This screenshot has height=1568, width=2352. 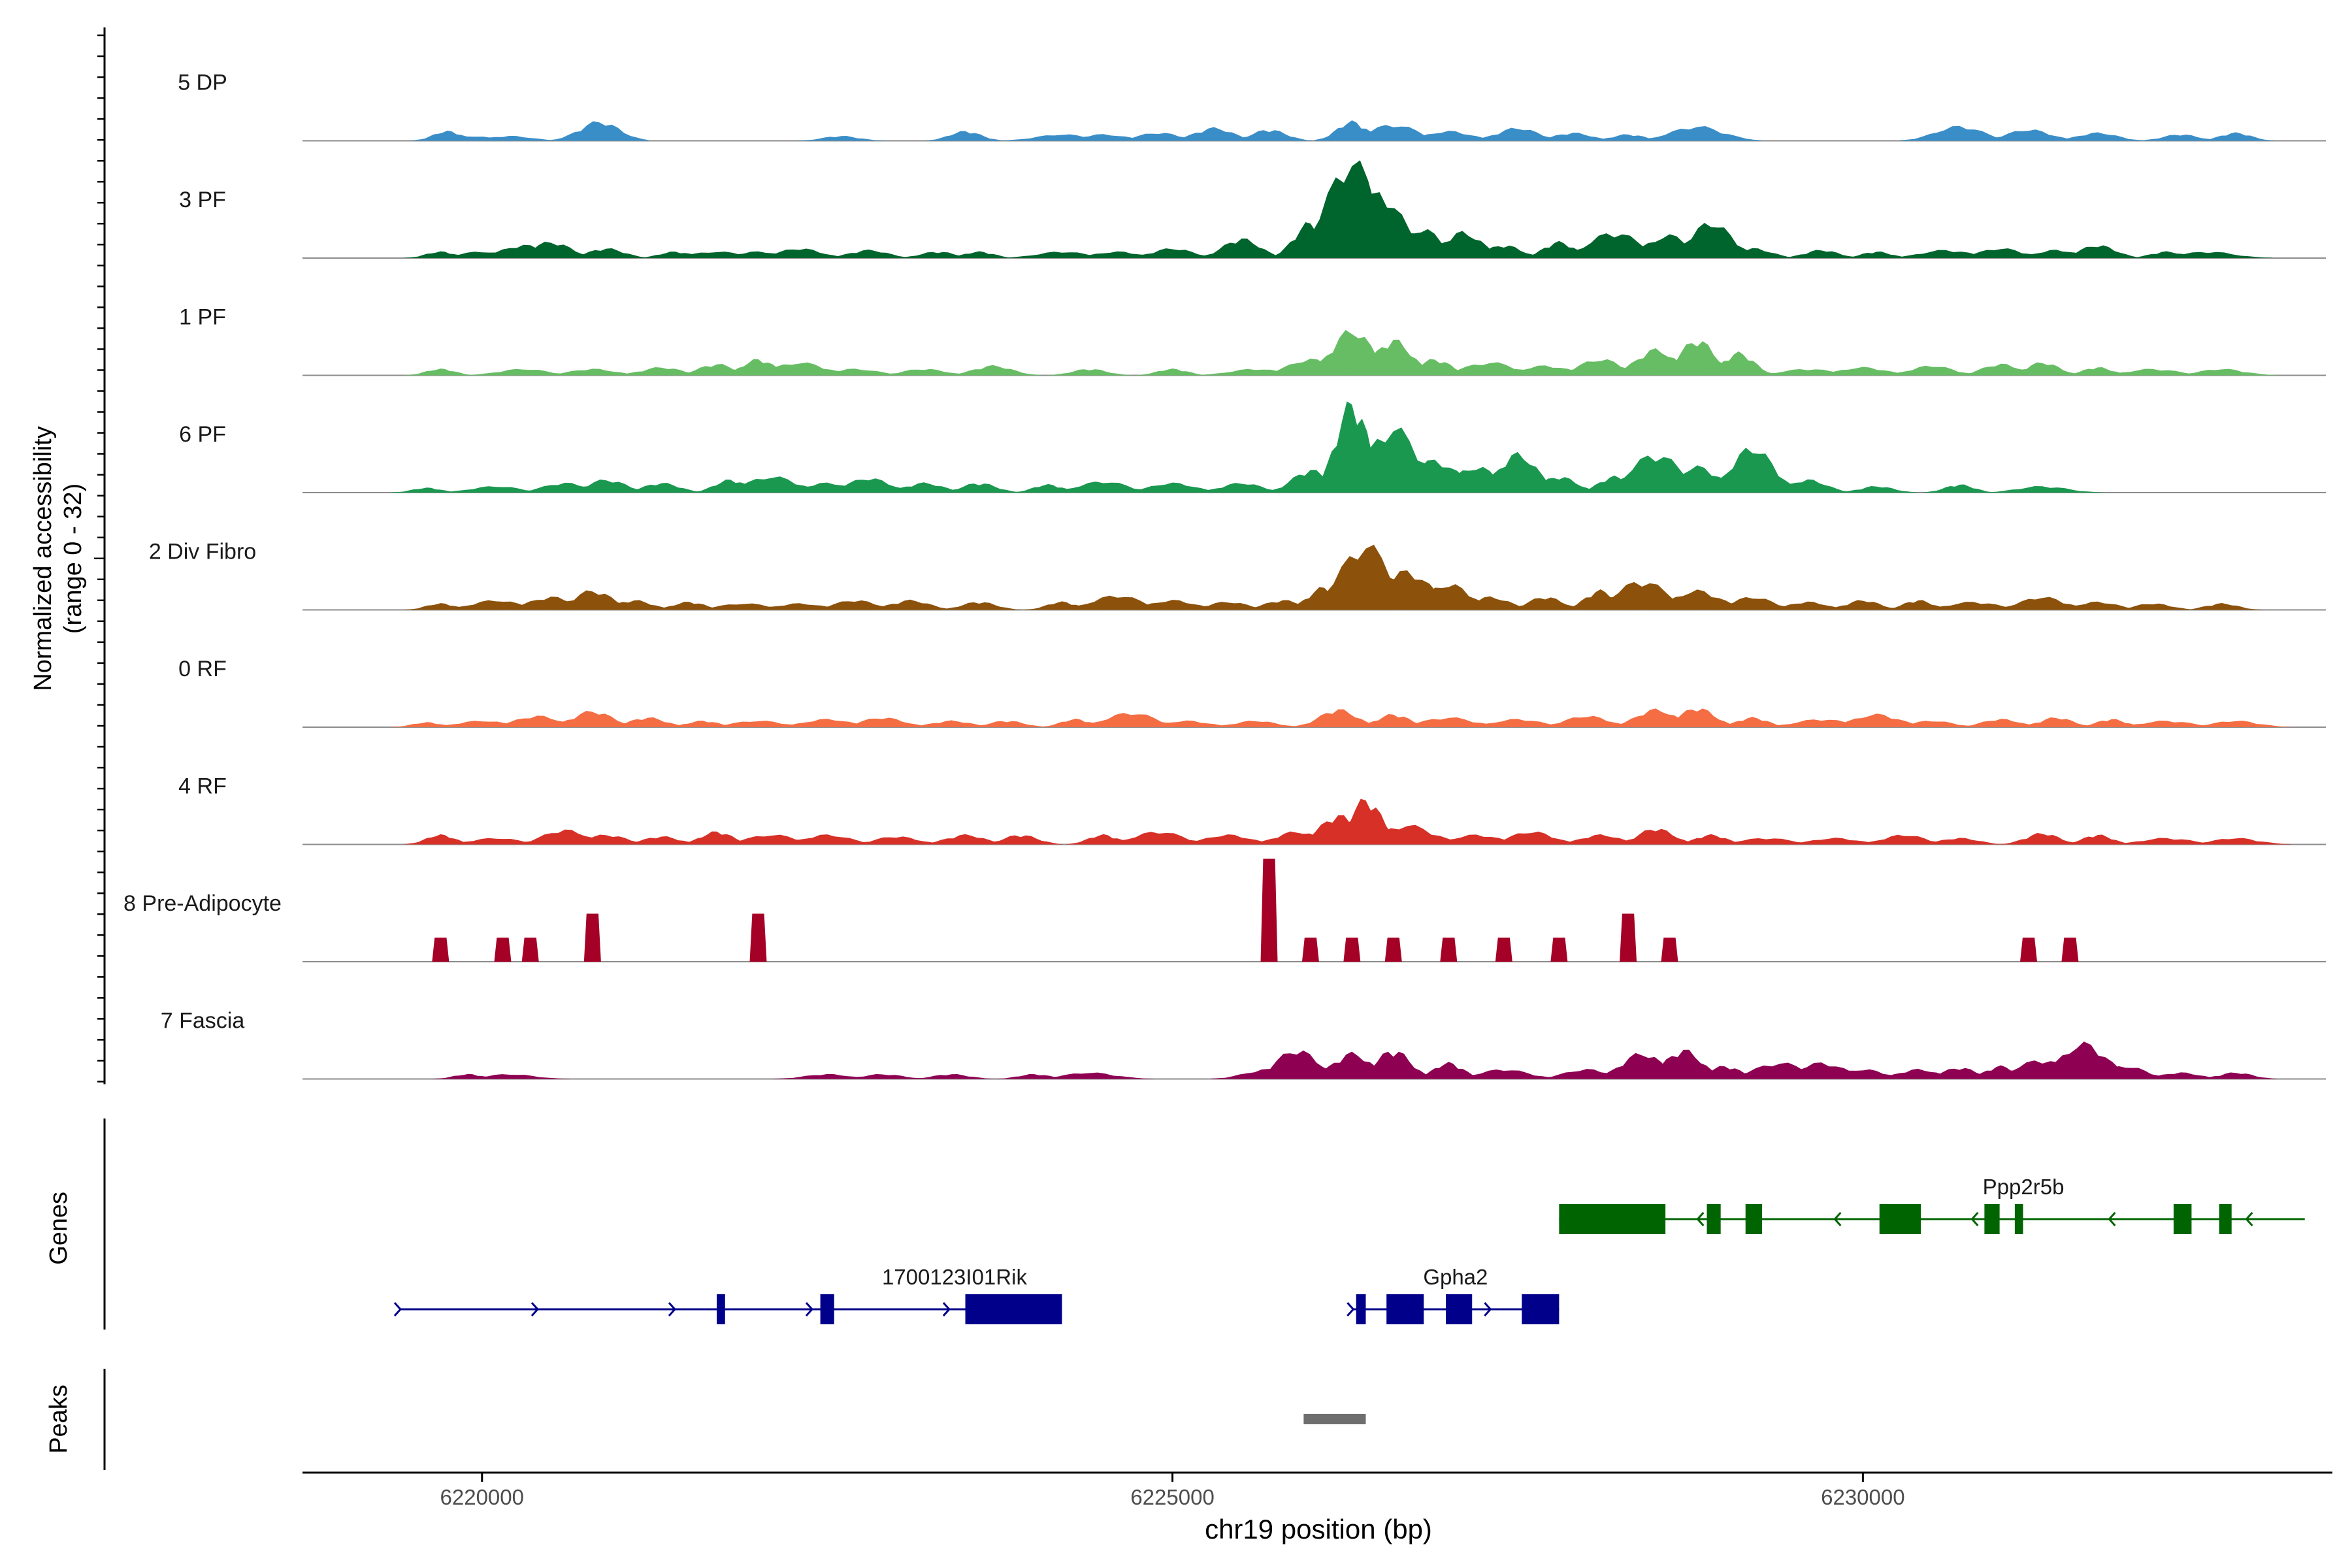 I want to click on coverage-track: 4 RF, so click(x=1252, y=809).